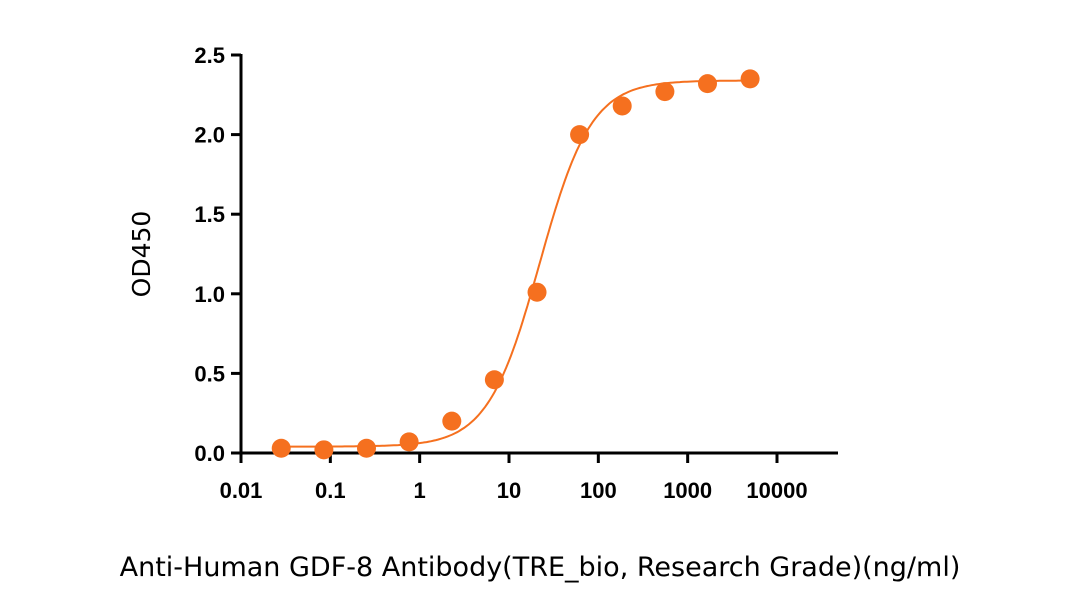 Image resolution: width=1080 pixels, height=615 pixels. I want to click on x-axis-ticks: 0.01 0.1 1 10 100 1000 10000, so click(514, 478).